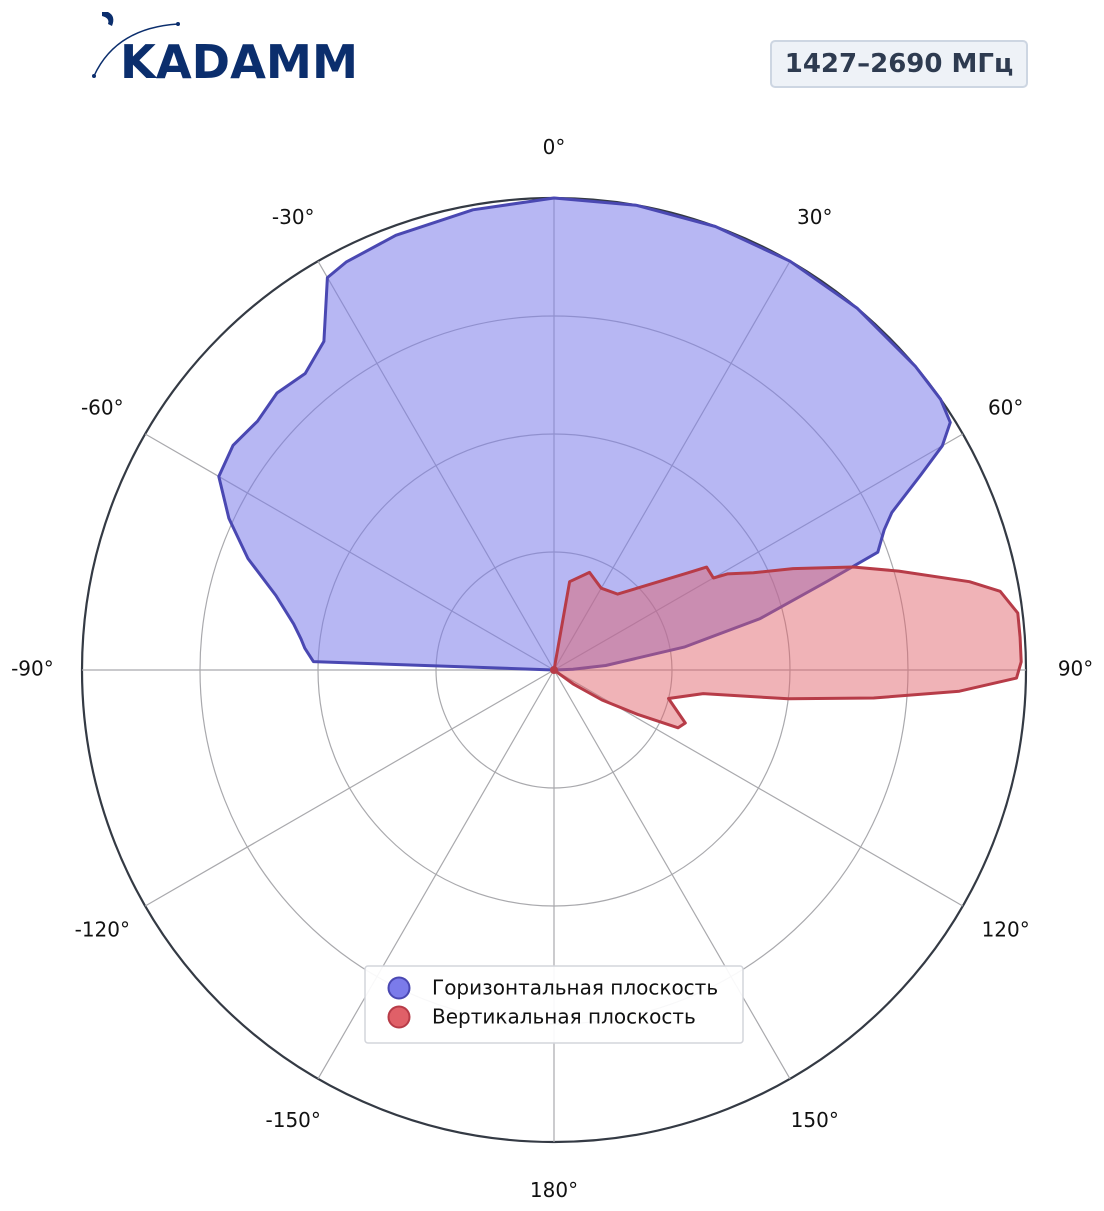  Describe the element at coordinates (239, 61) in the screenshot. I see `logo-text: KADAMM` at that location.